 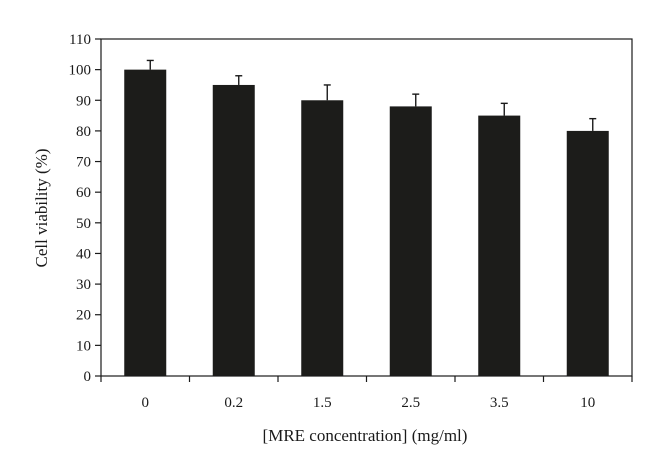 I want to click on x-tick-label-0.2: 0.2, so click(x=233, y=403).